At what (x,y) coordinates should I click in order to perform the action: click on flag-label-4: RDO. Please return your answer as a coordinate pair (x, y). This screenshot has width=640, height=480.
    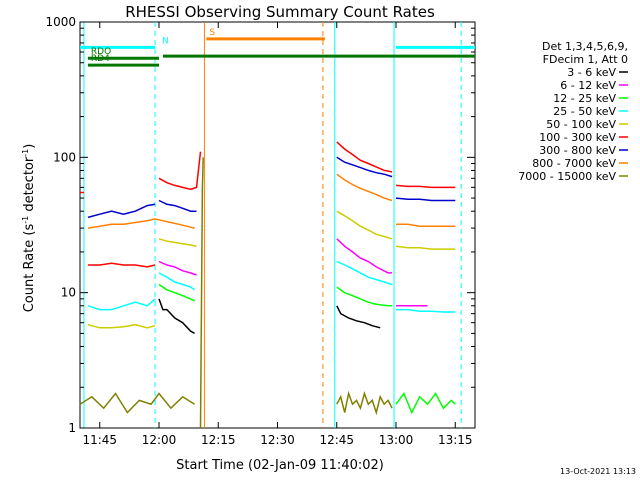
    Looking at the image, I should click on (101, 52).